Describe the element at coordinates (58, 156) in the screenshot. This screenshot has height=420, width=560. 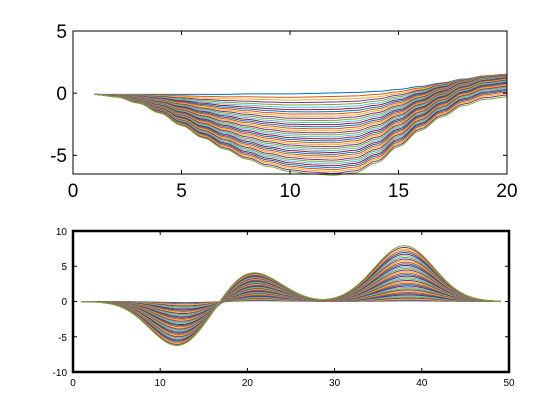
I see `top-y-tick-label: -5` at that location.